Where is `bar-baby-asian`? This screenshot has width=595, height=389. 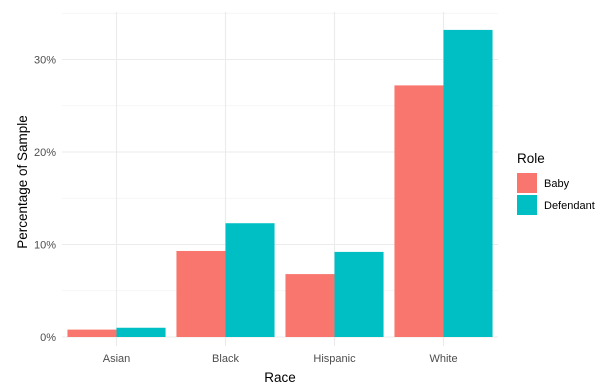
bar-baby-asian is located at coordinates (92, 333).